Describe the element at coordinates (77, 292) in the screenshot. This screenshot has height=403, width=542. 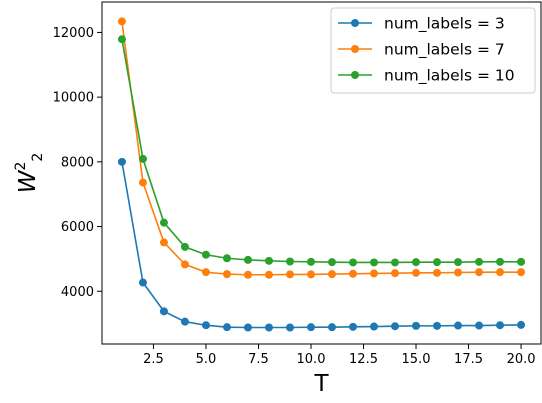
I see `y-tick-label: 4000` at that location.